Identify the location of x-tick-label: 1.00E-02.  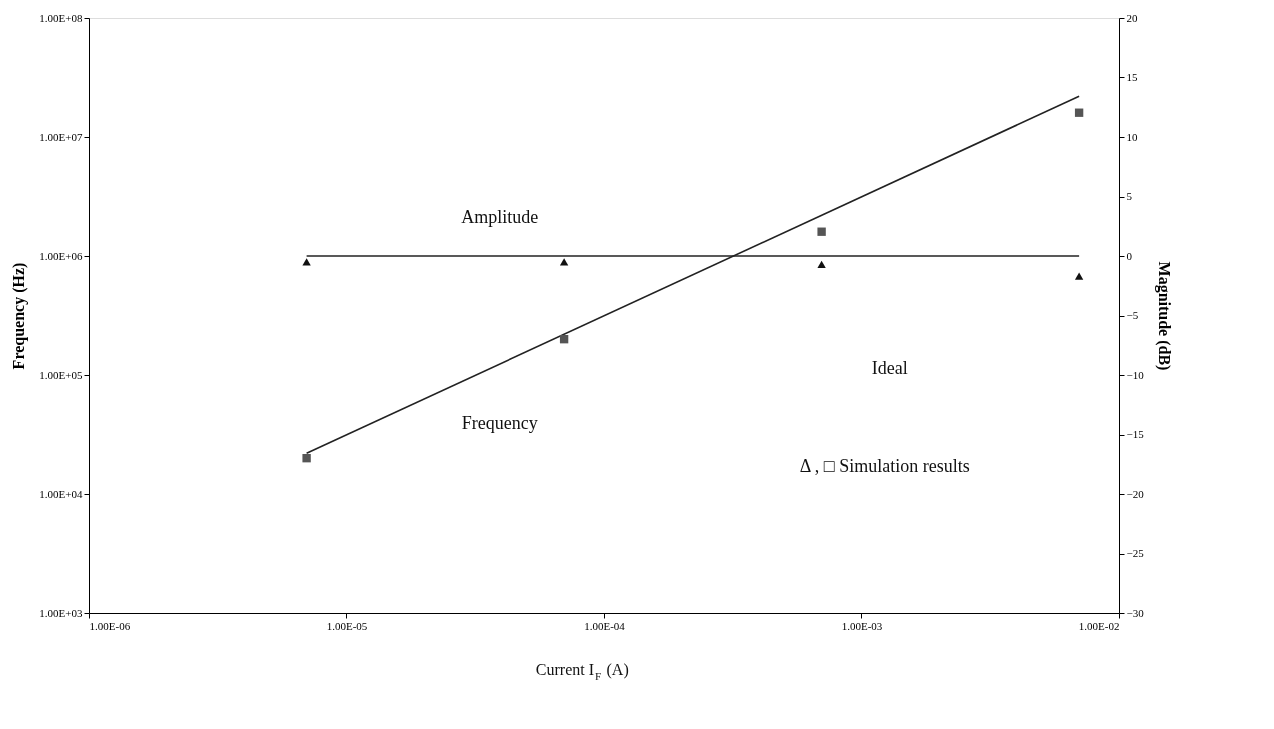
(1099, 625).